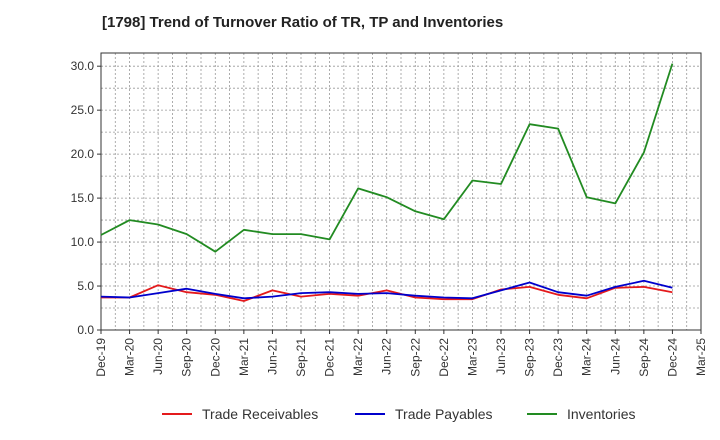 This screenshot has height=440, width=720. I want to click on legend-swatch-inventories, so click(542, 414).